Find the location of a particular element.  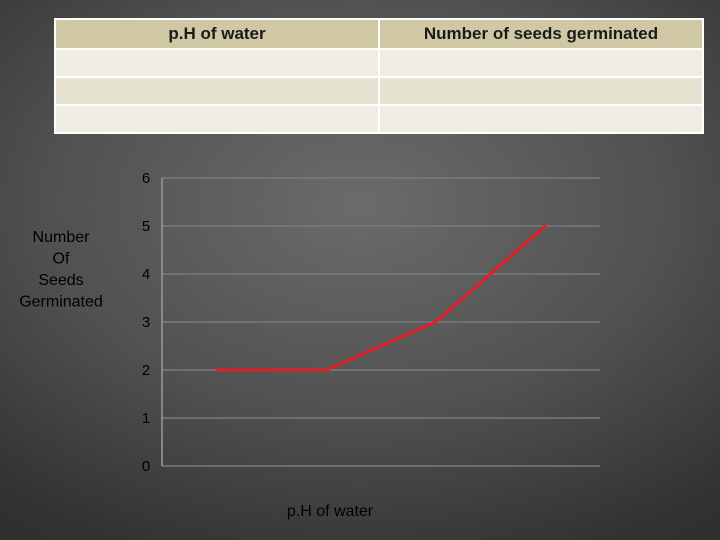

y-axis-title-line: Seeds is located at coordinates (60, 280).